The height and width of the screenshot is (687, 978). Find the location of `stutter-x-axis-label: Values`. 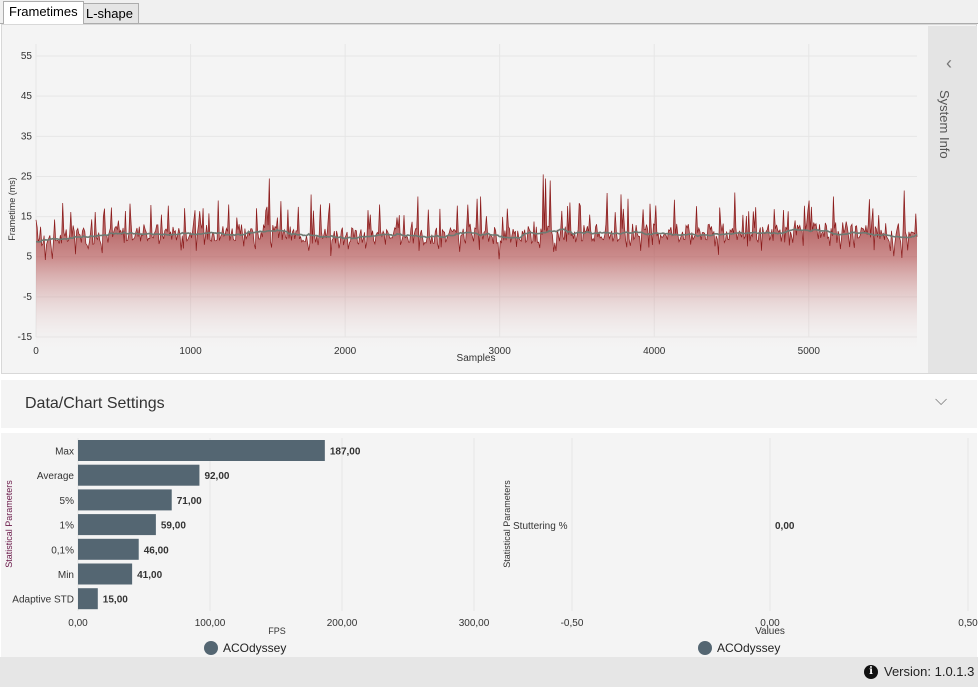

stutter-x-axis-label: Values is located at coordinates (770, 631).